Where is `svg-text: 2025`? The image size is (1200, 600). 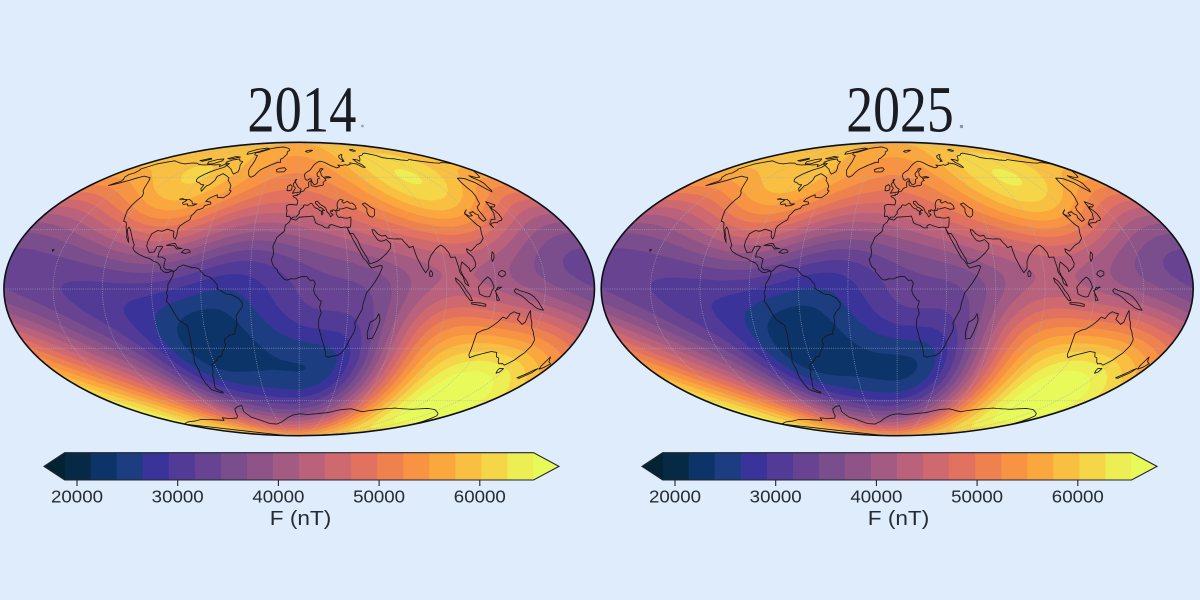 svg-text: 2025 is located at coordinates (900, 111).